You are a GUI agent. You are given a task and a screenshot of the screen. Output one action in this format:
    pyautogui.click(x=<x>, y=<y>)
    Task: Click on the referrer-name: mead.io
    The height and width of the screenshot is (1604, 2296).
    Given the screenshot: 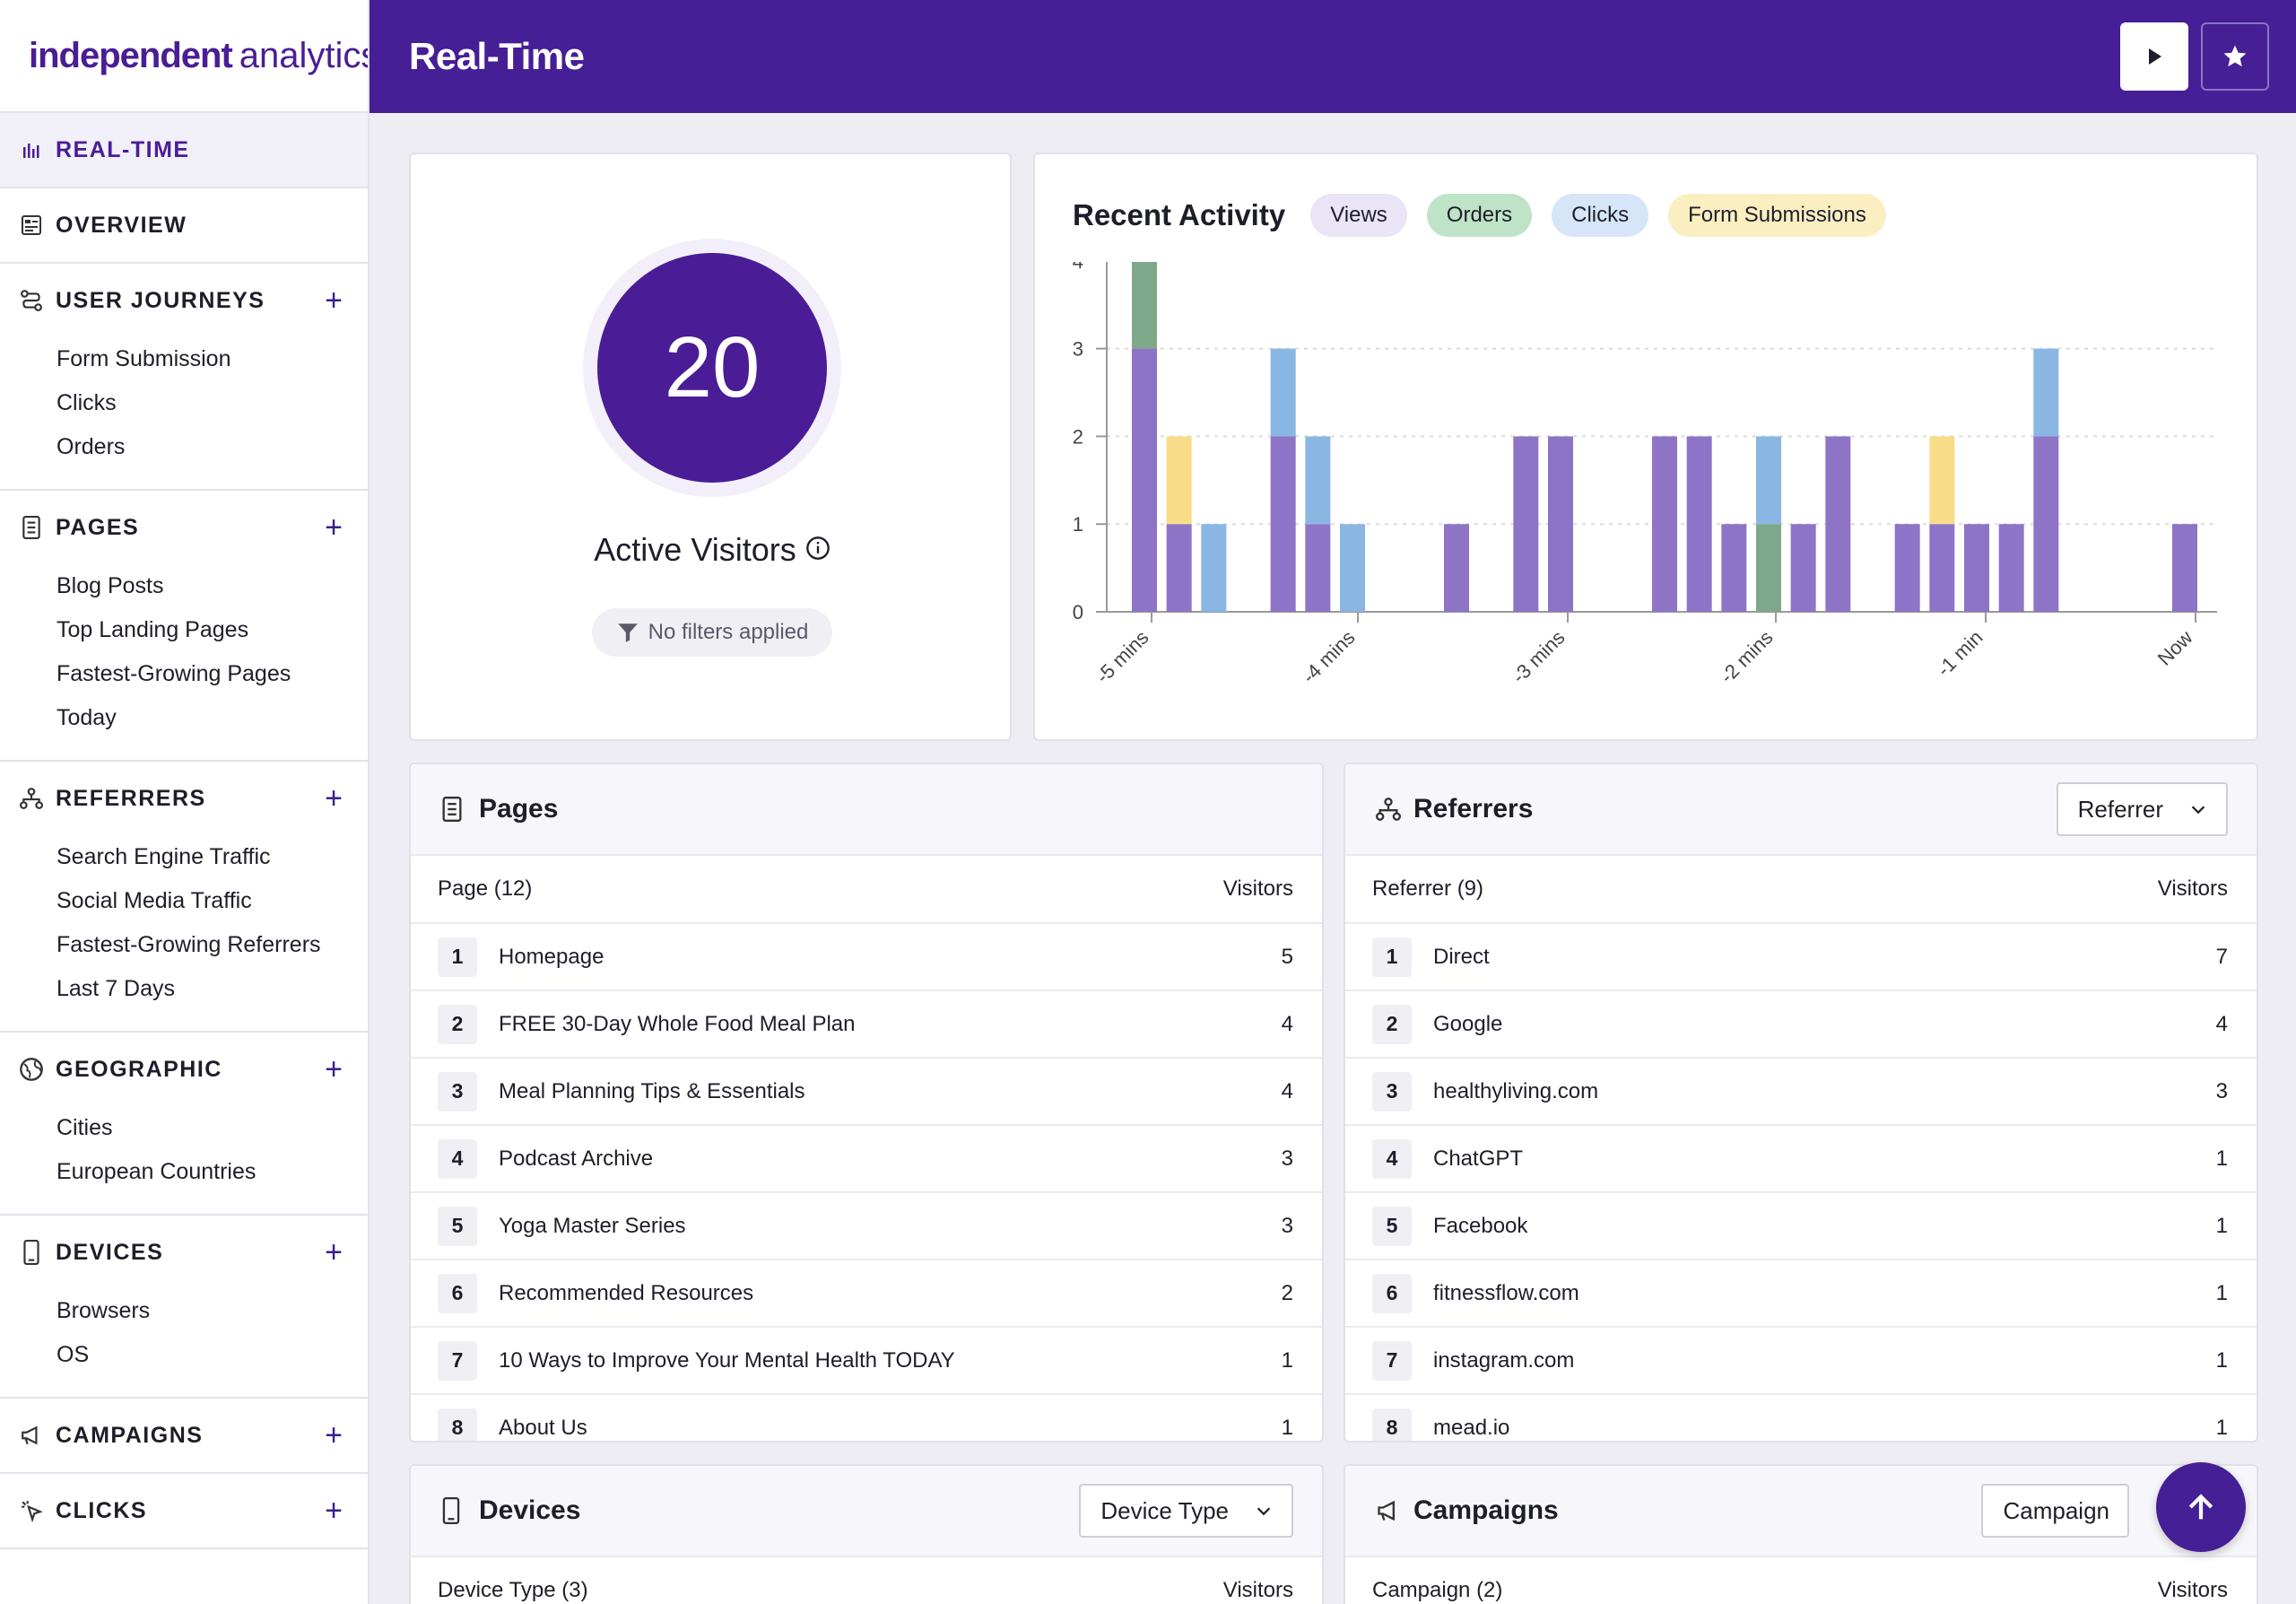 What is the action you would take?
    pyautogui.click(x=1471, y=1427)
    